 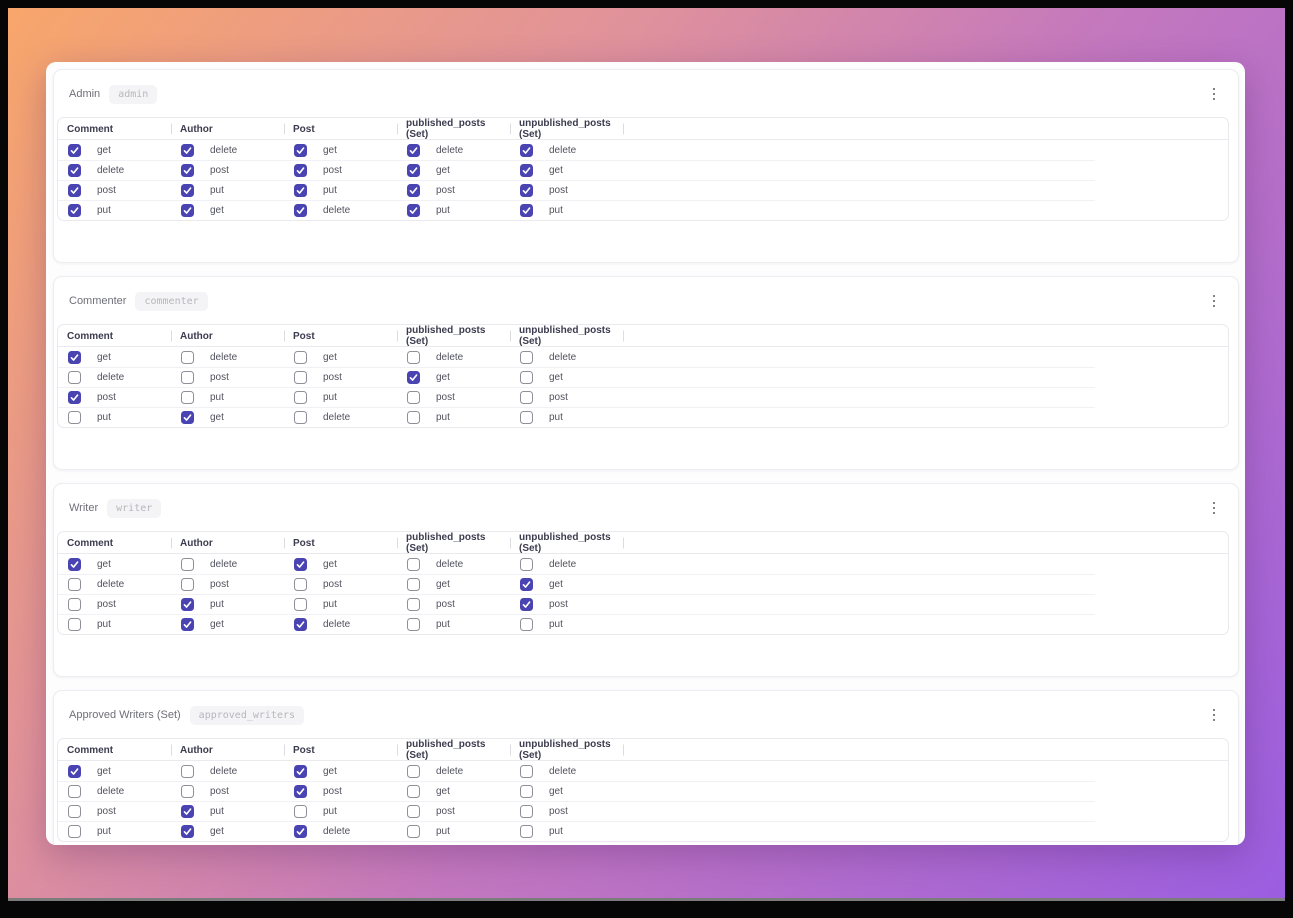 What do you see at coordinates (646, 899) in the screenshot?
I see `screen-bottom-edge` at bounding box center [646, 899].